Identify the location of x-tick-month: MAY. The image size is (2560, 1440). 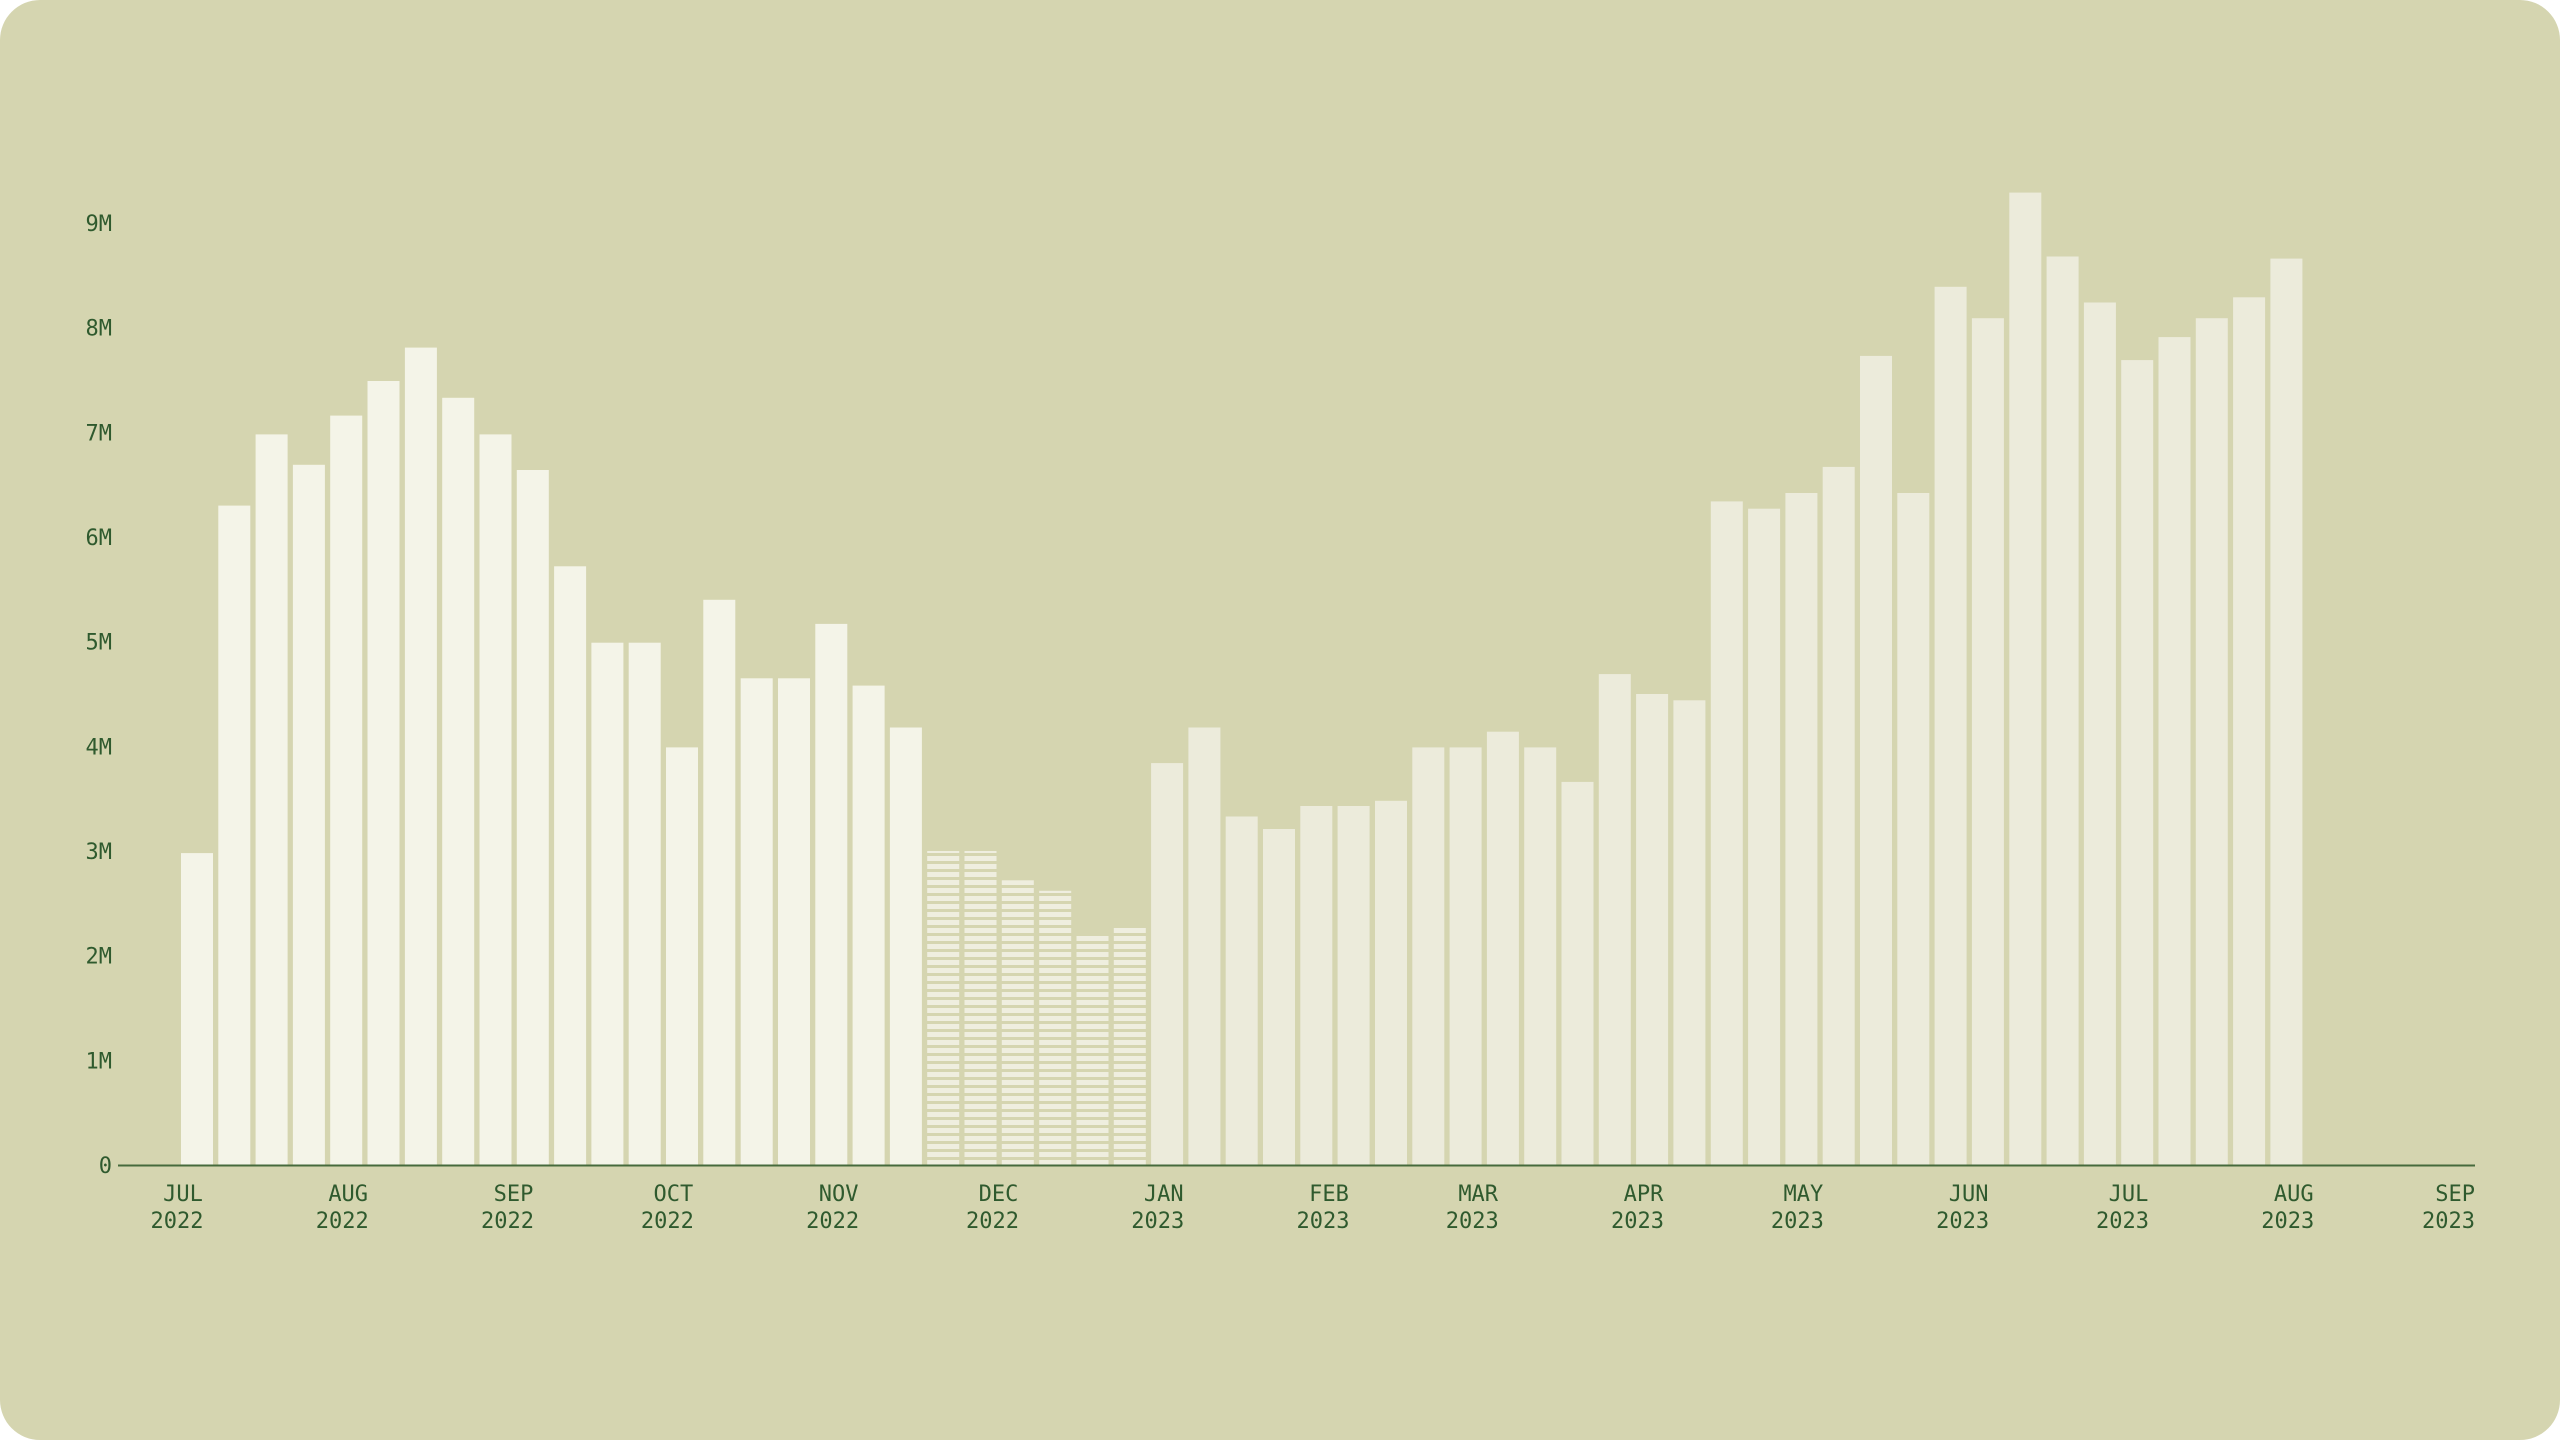
(1804, 1194).